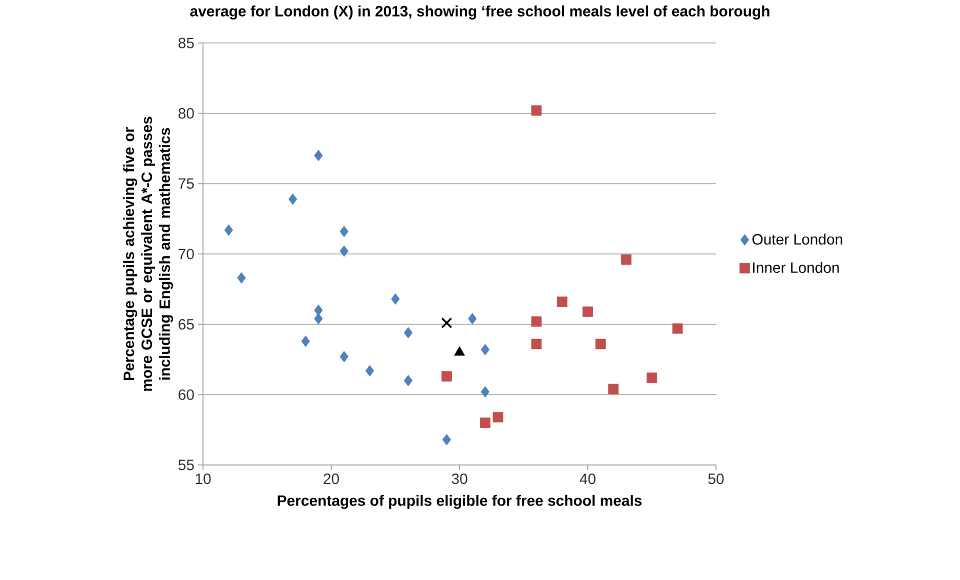 Image resolution: width=960 pixels, height=580 pixels. Describe the element at coordinates (186, 465) in the screenshot. I see `y-tick-label: 55` at that location.